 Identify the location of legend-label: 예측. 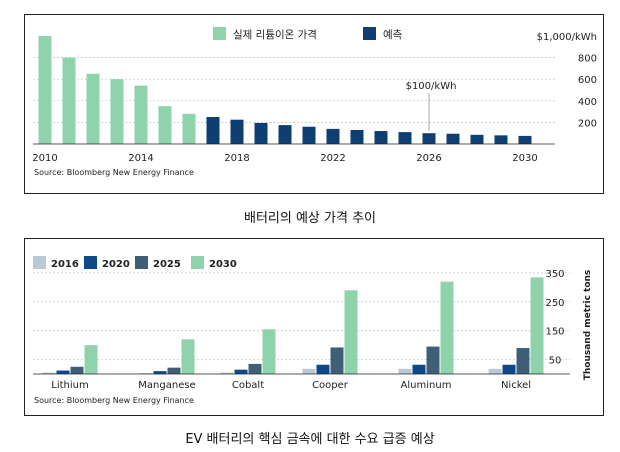
(393, 34).